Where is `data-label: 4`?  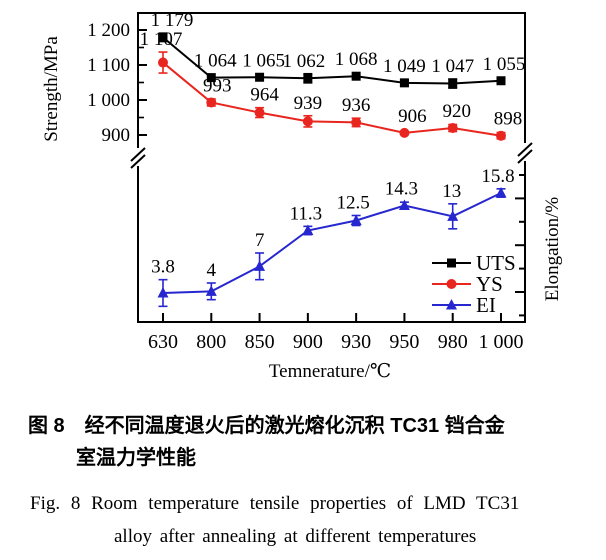
data-label: 4 is located at coordinates (212, 270).